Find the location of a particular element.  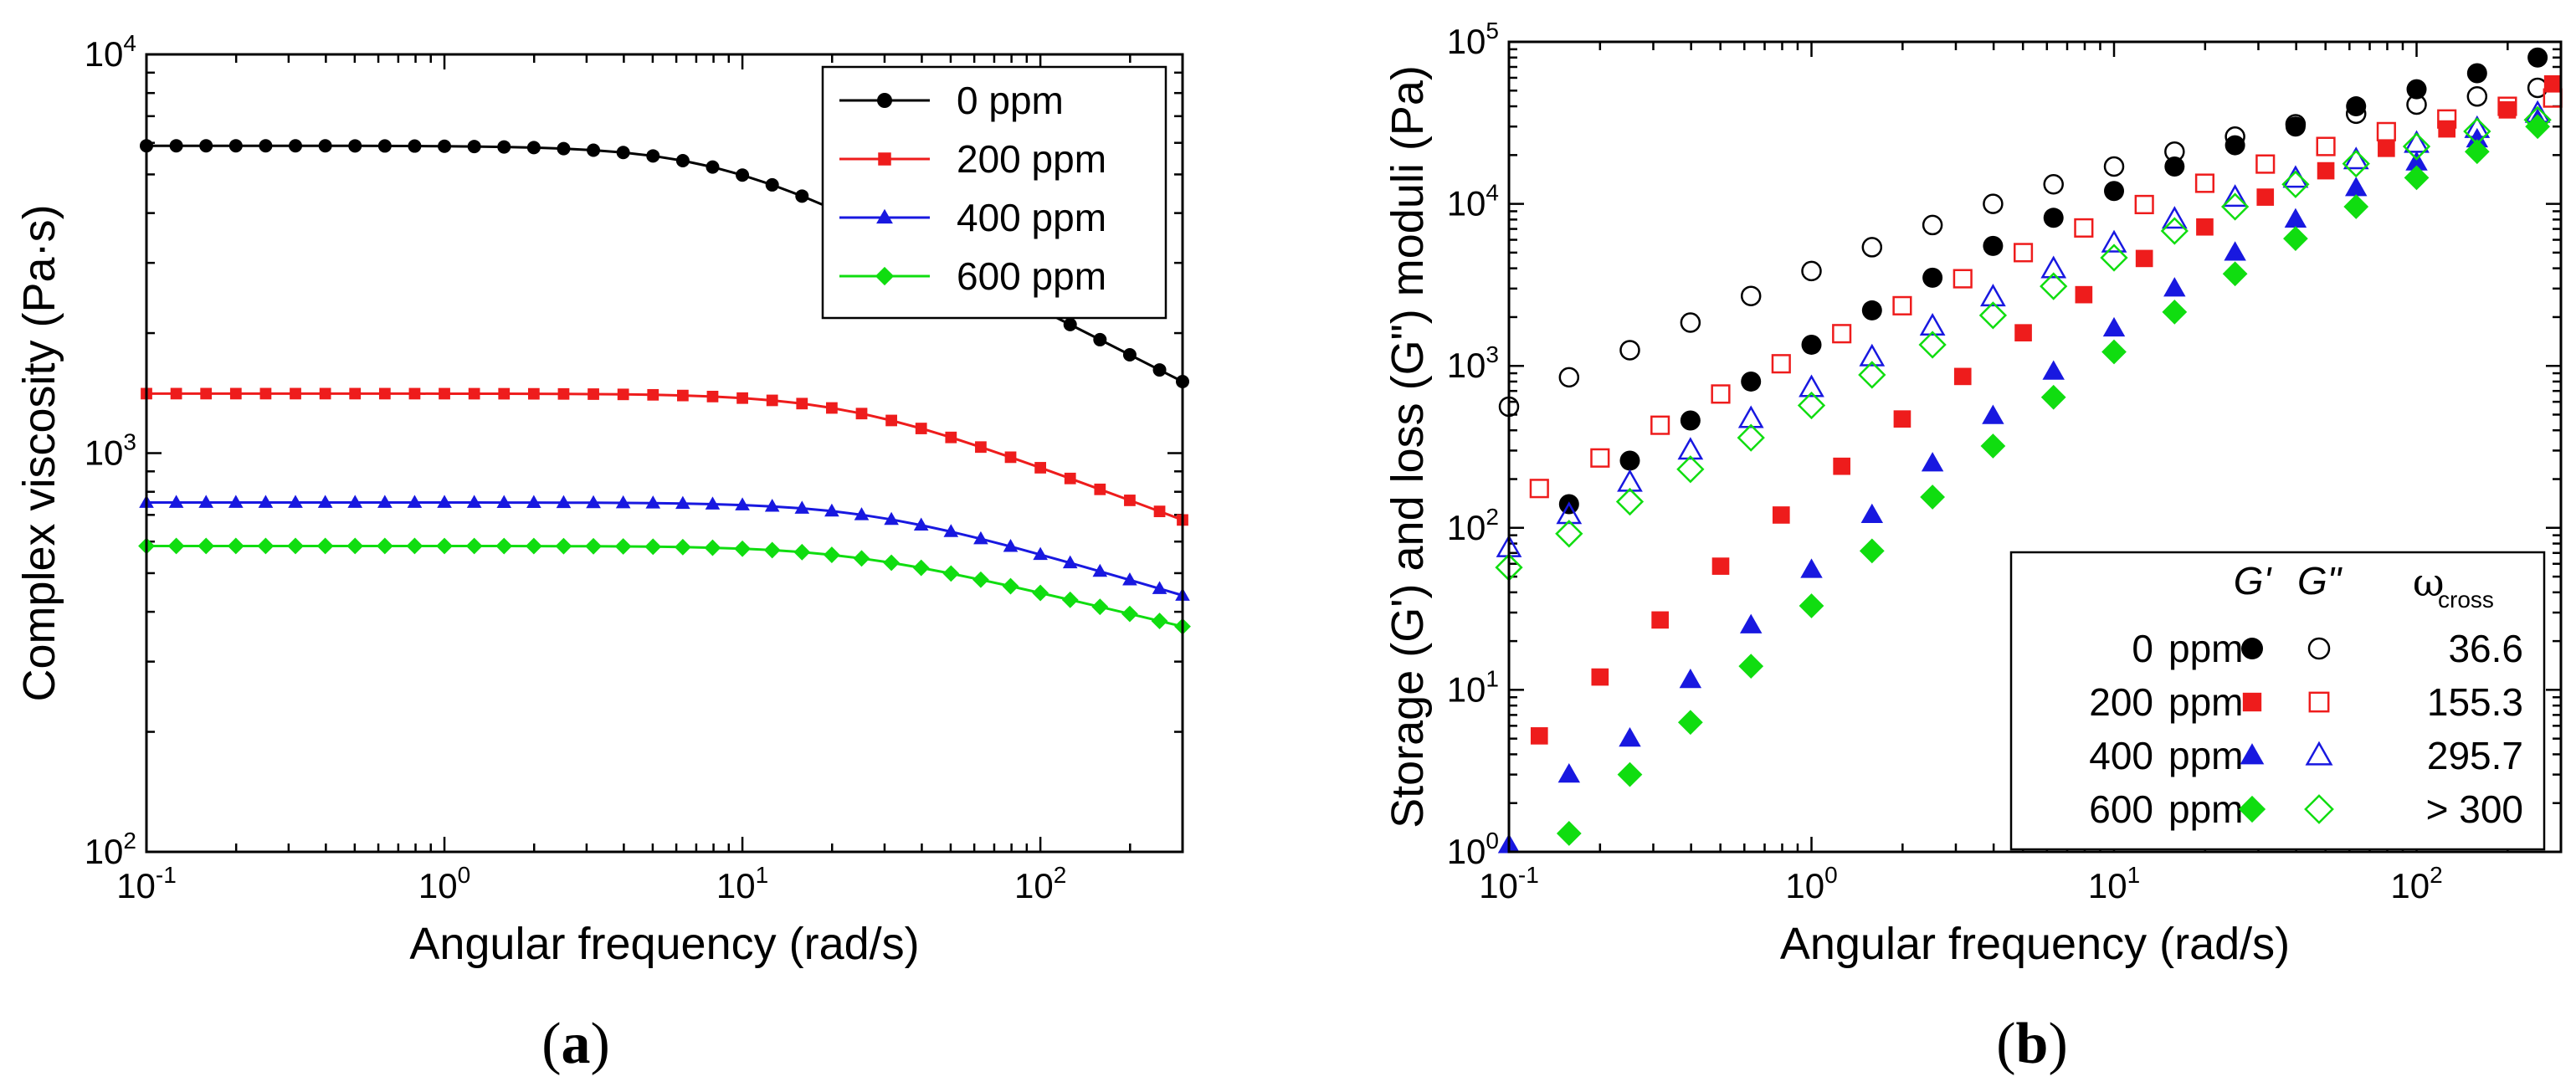

panel-a-series-600-ppm is located at coordinates (664, 586).